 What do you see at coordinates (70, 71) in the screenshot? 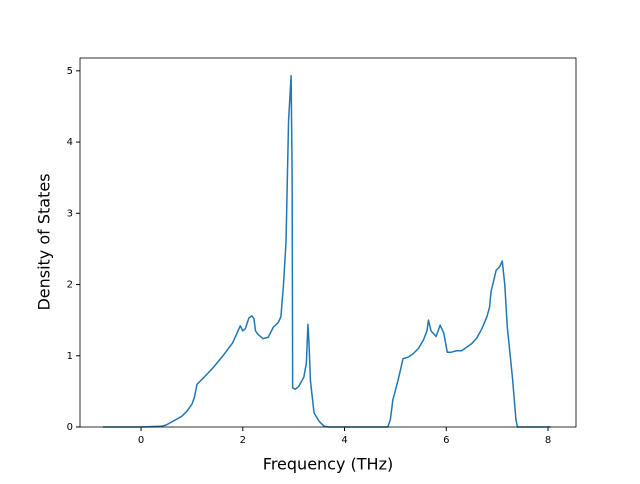
I see `y-tick-label: 5` at bounding box center [70, 71].